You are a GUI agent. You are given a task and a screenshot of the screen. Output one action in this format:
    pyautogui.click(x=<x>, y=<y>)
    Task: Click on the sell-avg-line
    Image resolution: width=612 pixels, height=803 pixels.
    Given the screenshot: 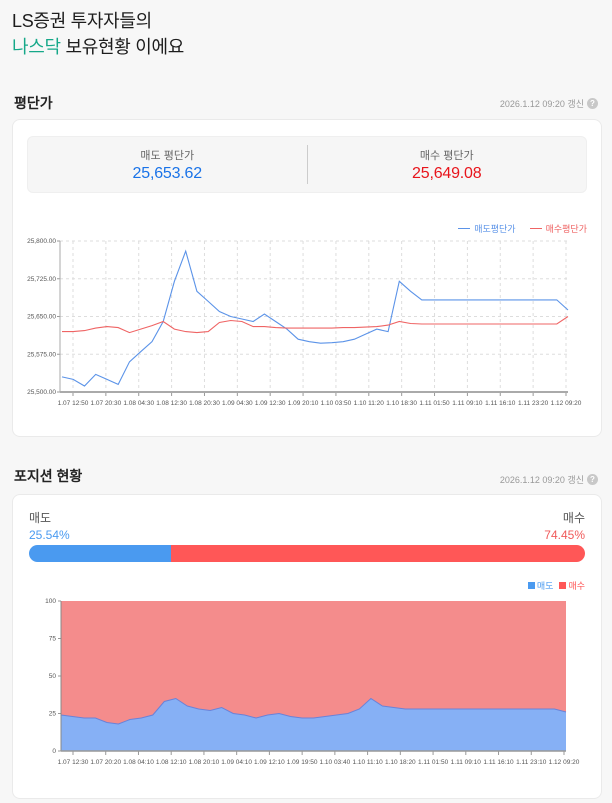 What is the action you would take?
    pyautogui.click(x=315, y=318)
    